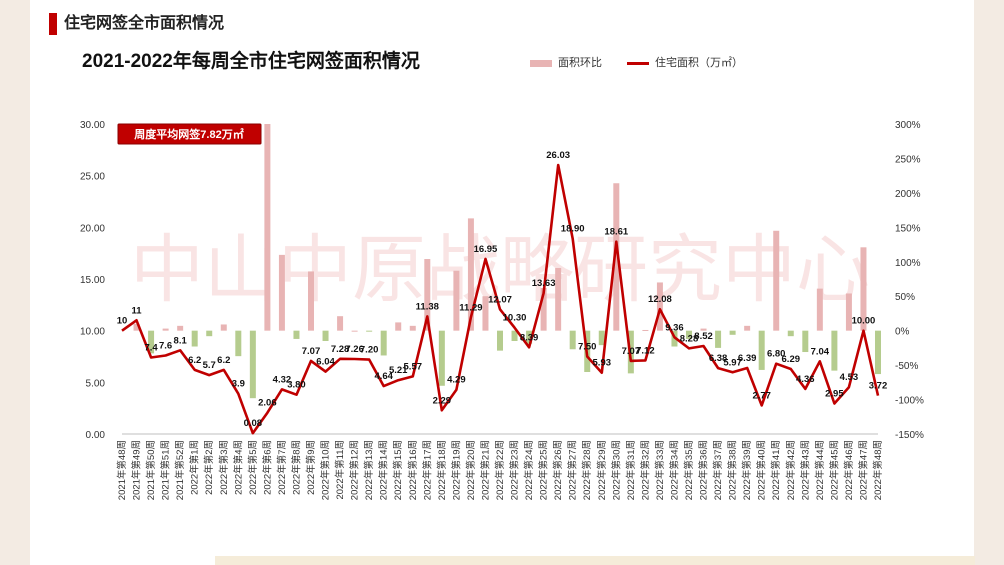  What do you see at coordinates (137, 310) in the screenshot?
I see `area-data-label: 11` at bounding box center [137, 310].